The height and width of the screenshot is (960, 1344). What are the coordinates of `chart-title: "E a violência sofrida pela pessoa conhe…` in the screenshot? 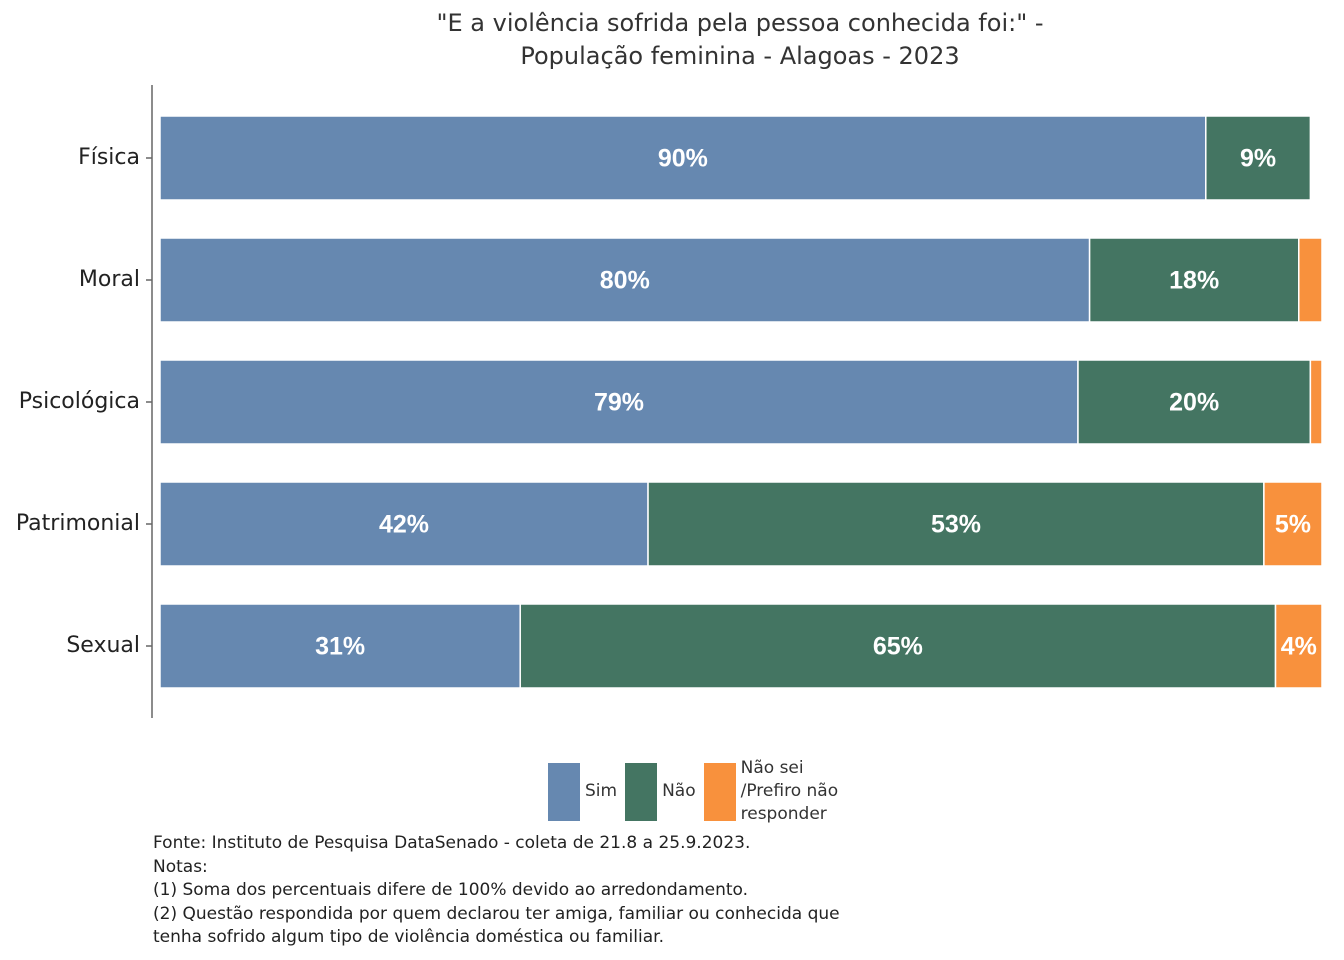 It's located at (739, 23).